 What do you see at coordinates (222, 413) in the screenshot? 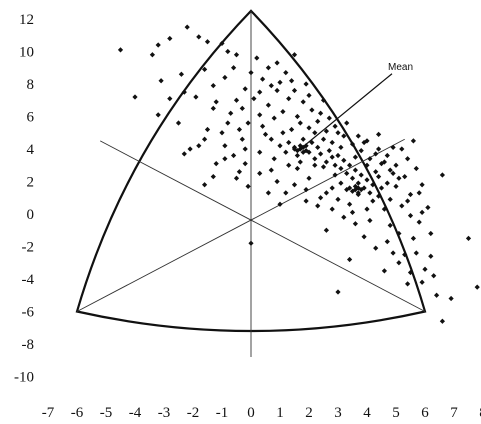
I see `x-tick-label: -1` at bounding box center [222, 413].